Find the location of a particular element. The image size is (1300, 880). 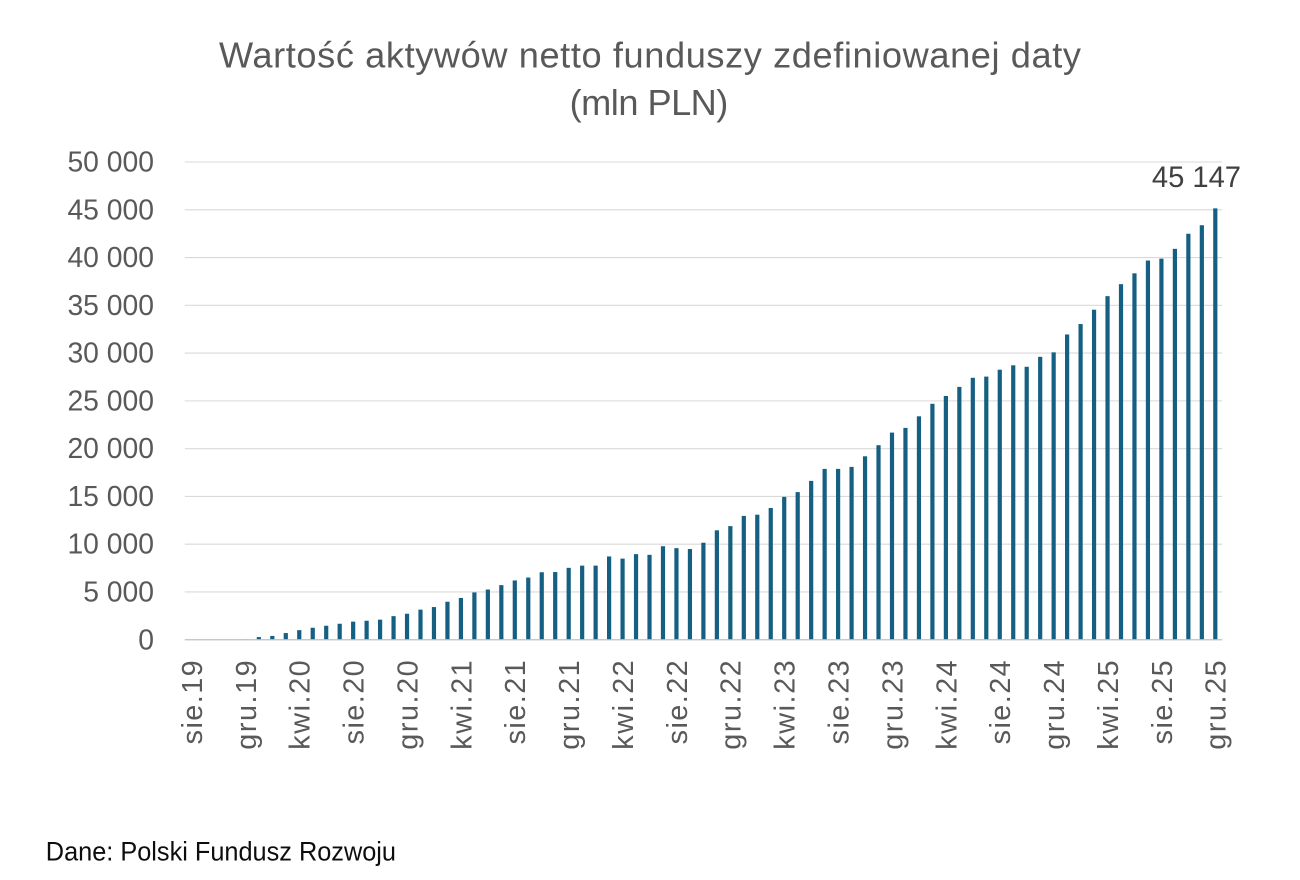

svg-text: gru.22 is located at coordinates (732, 704).